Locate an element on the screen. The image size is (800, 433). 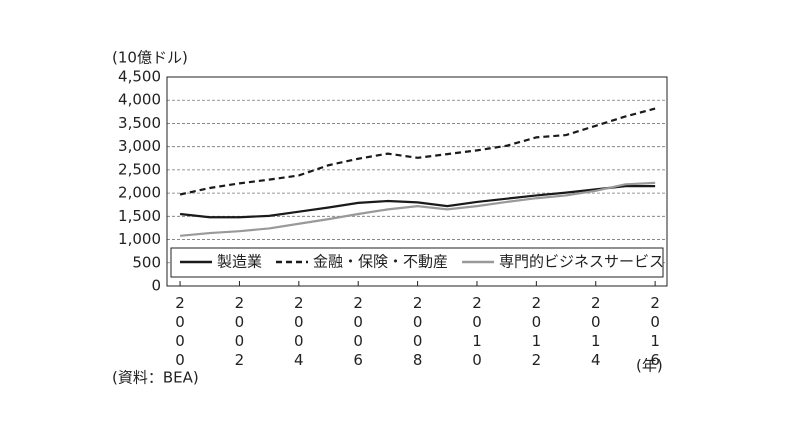
x-tick-label: 2000 is located at coordinates (180, 332).